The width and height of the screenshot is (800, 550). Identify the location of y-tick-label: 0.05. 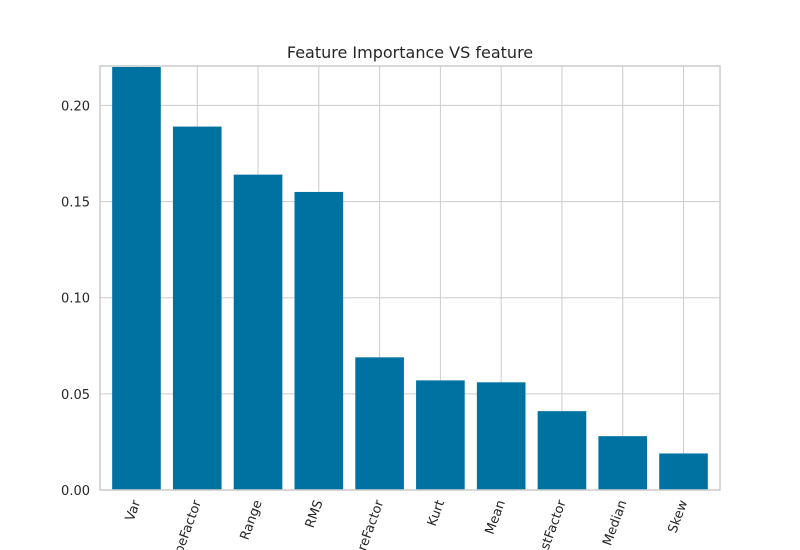
(75, 395).